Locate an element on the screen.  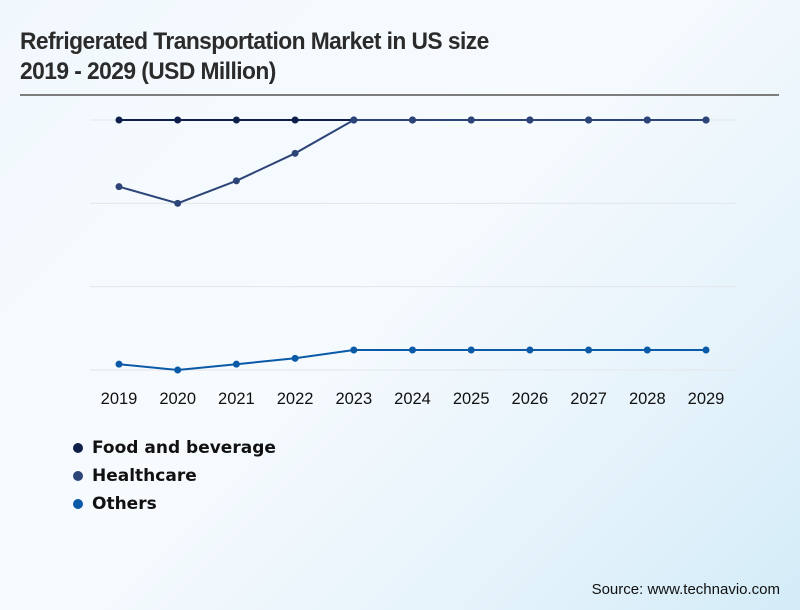
data-point-healthcare-2025 is located at coordinates (471, 120).